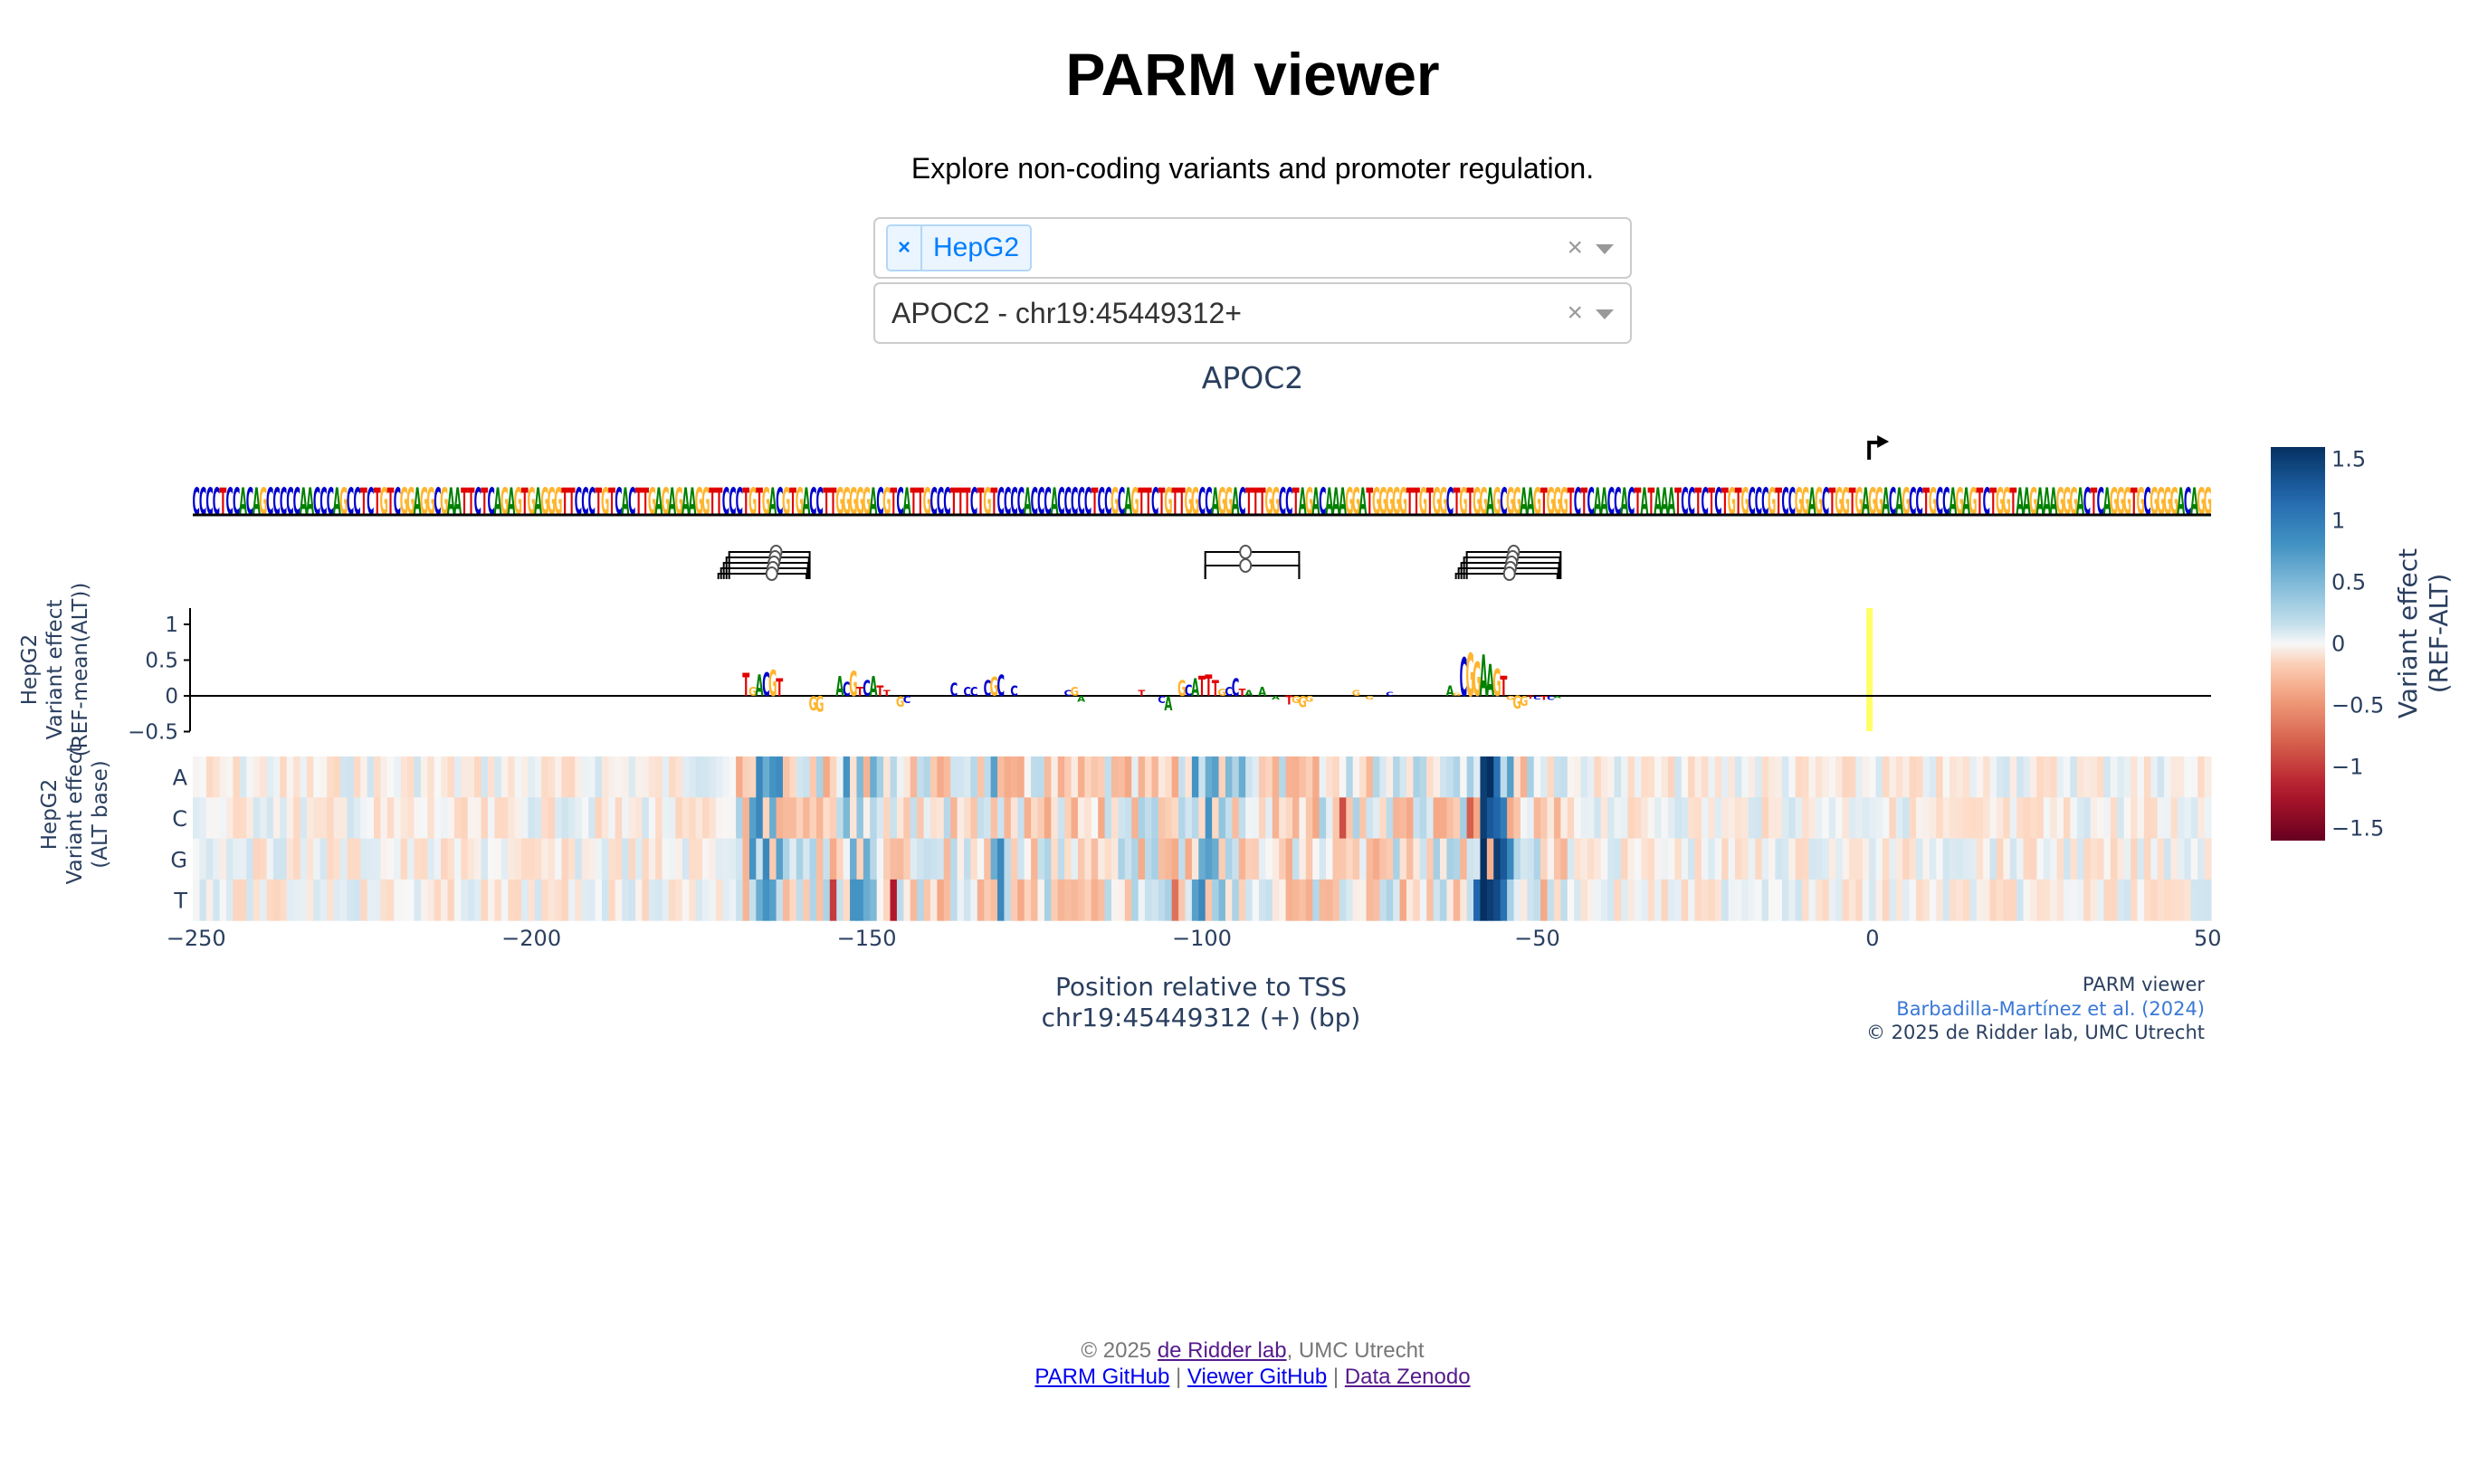 The height and width of the screenshot is (1484, 2469). What do you see at coordinates (2144, 984) in the screenshot?
I see `credits-line1: PARM viewer` at bounding box center [2144, 984].